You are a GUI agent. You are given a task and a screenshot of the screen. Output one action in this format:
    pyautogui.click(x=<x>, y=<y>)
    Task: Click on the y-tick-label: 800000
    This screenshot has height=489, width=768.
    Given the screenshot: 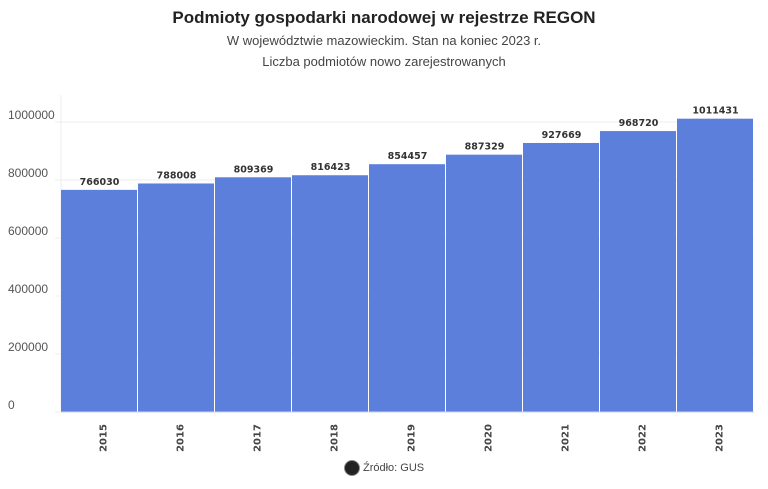 What is the action you would take?
    pyautogui.click(x=28, y=173)
    